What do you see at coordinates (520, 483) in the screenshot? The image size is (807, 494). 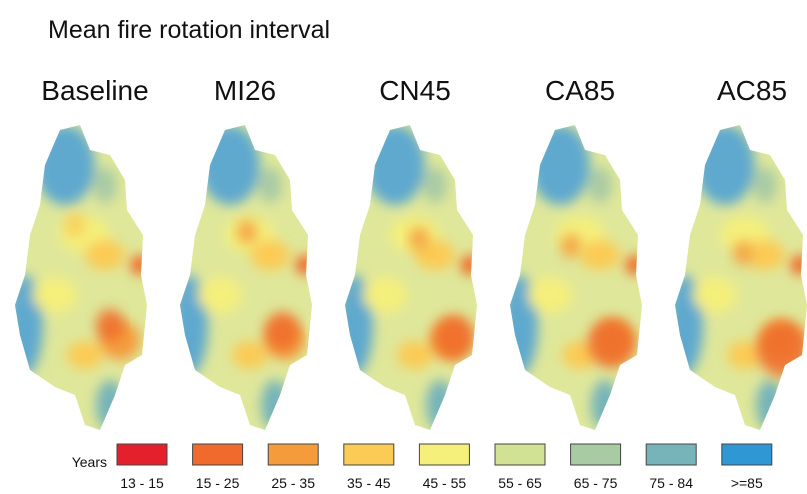 I see `legend-label: 55 - 65` at bounding box center [520, 483].